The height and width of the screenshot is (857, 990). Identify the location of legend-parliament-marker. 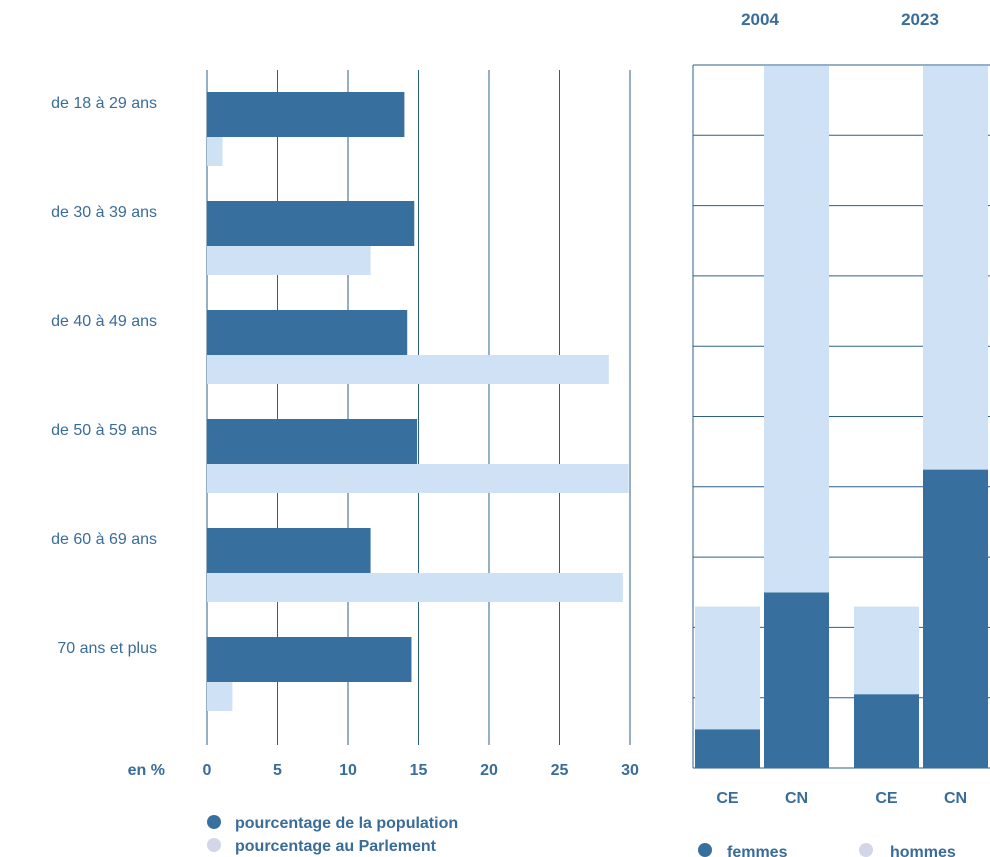
(214, 845).